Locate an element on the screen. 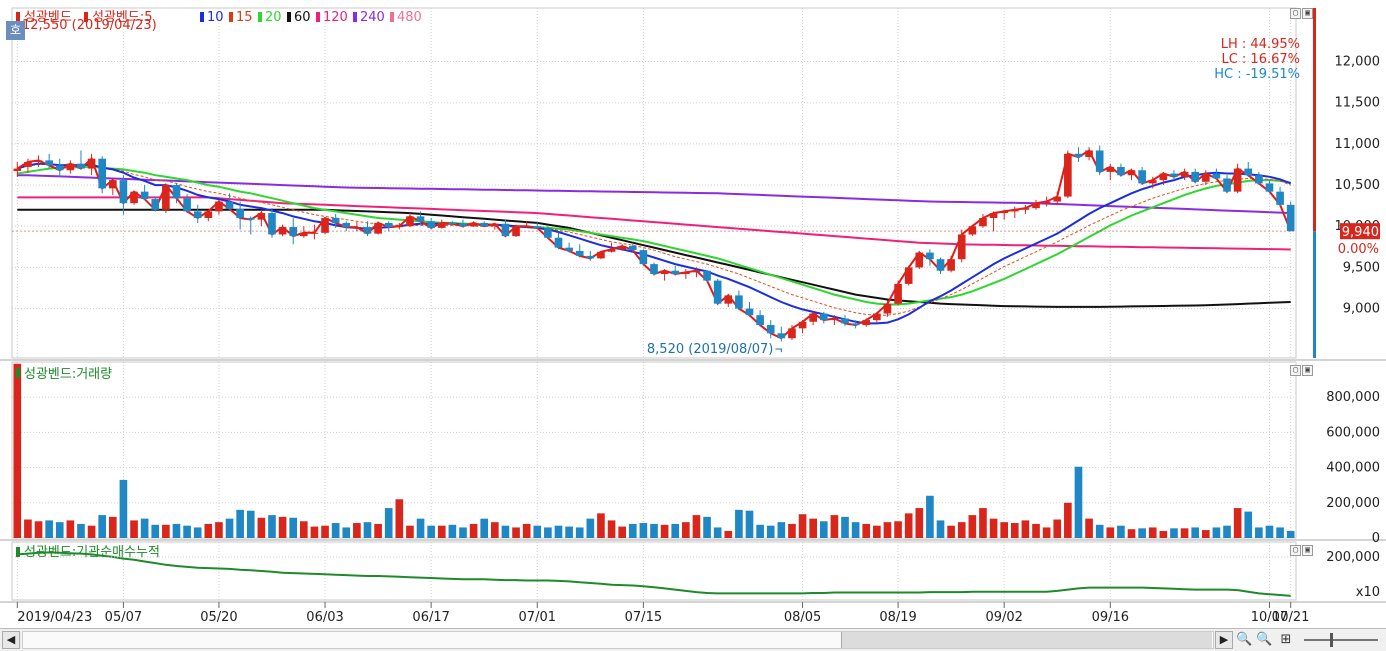  zoom-in-icon: 🔍 is located at coordinates (1264, 639).